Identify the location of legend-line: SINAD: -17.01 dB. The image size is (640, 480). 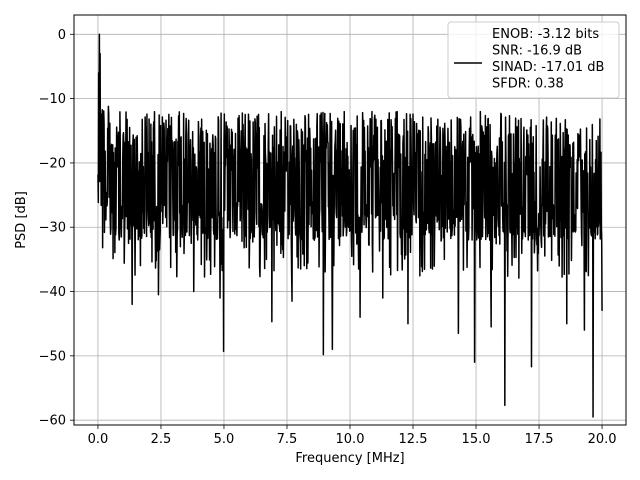
(548, 67).